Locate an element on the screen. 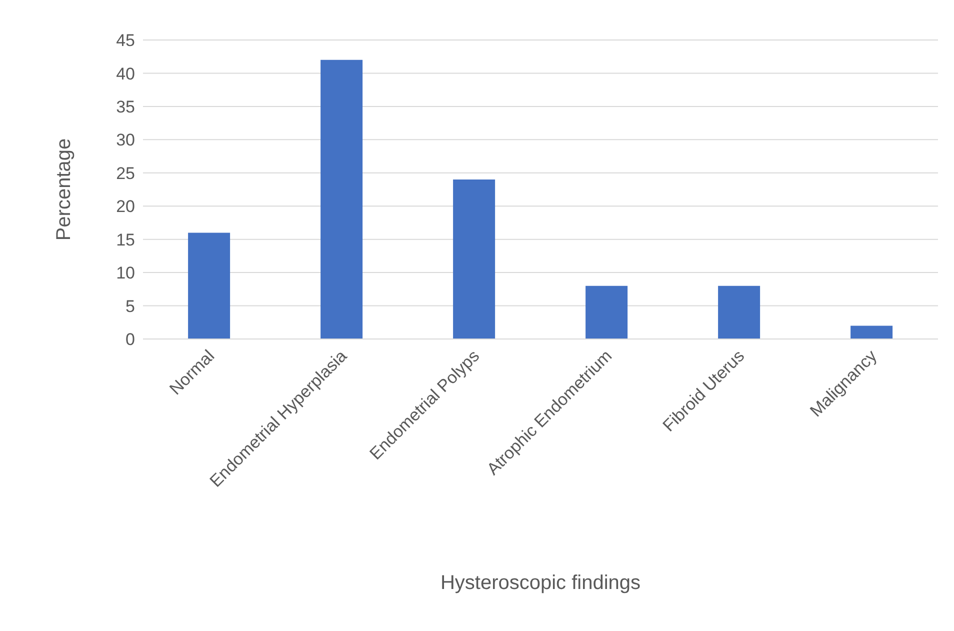 Image resolution: width=954 pixels, height=631 pixels. y-tick-label: 40 is located at coordinates (125, 74).